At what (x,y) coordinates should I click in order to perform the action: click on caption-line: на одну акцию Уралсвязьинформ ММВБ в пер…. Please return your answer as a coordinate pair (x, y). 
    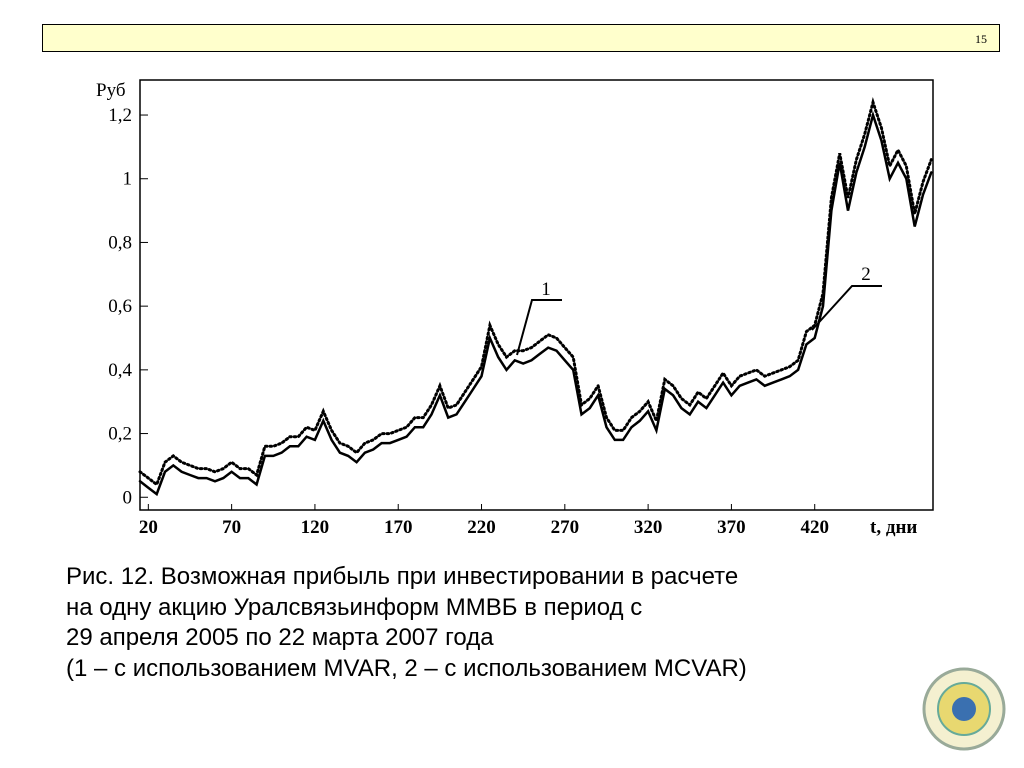
    Looking at the image, I should click on (354, 607).